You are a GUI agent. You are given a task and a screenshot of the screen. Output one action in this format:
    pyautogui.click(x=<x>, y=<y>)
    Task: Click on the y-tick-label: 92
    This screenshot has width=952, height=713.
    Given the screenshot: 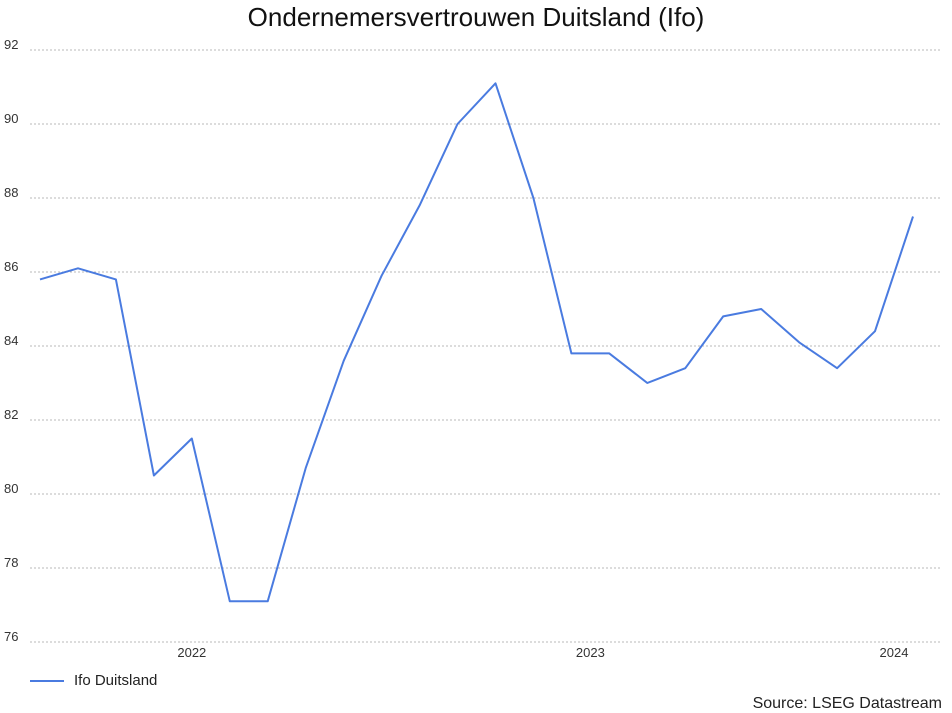 What is the action you would take?
    pyautogui.click(x=11, y=44)
    